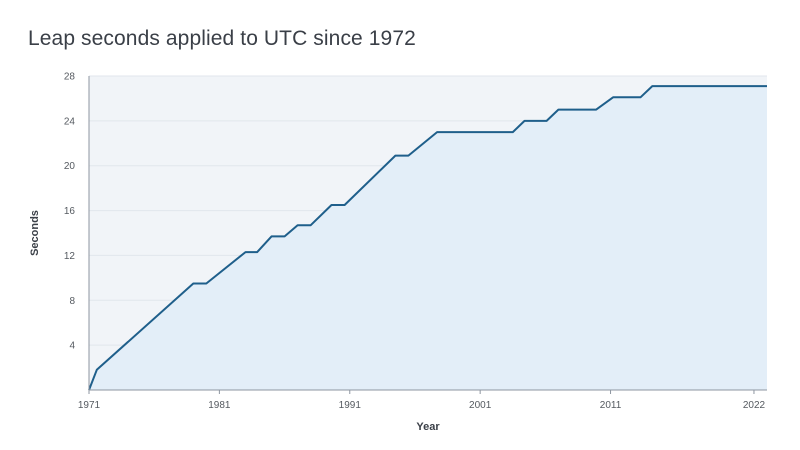  I want to click on x-tick-label: 2011, so click(611, 405).